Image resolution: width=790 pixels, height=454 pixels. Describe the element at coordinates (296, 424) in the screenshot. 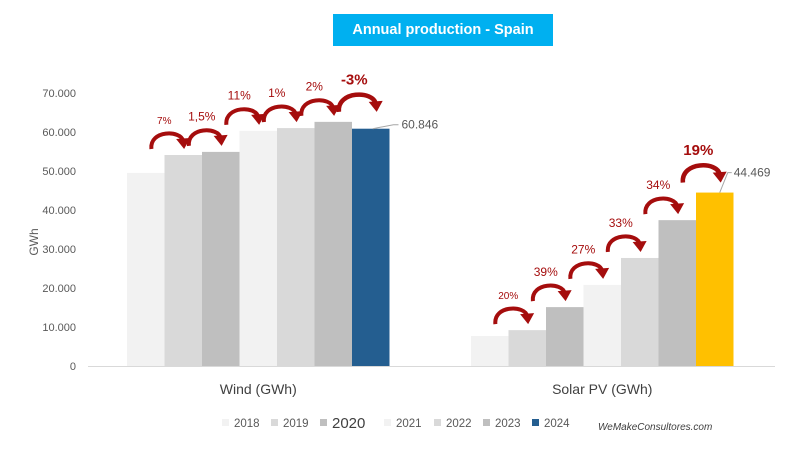

I see `legend-label: 2019` at that location.